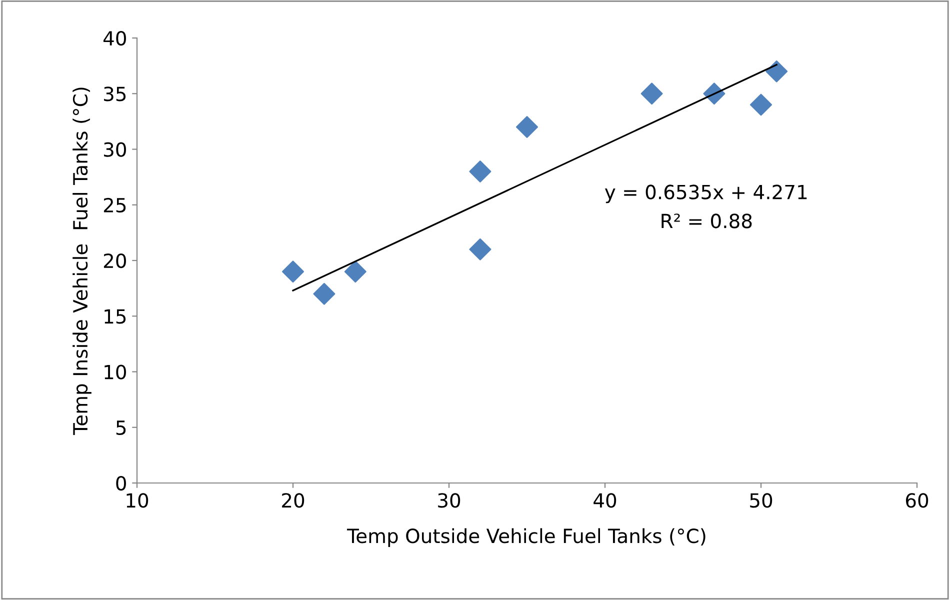 The width and height of the screenshot is (950, 600). Describe the element at coordinates (293, 500) in the screenshot. I see `x-tick-label: 20` at that location.